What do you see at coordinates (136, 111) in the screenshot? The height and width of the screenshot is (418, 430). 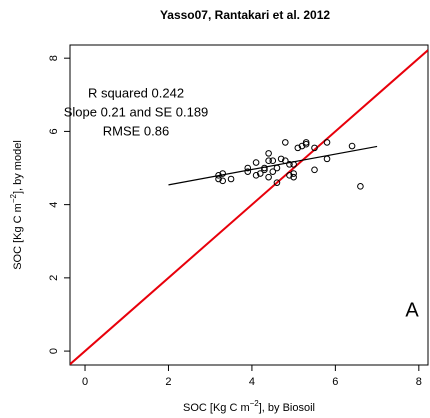 I see `annotation: Slope 0.21 and SE 0.189` at bounding box center [136, 111].